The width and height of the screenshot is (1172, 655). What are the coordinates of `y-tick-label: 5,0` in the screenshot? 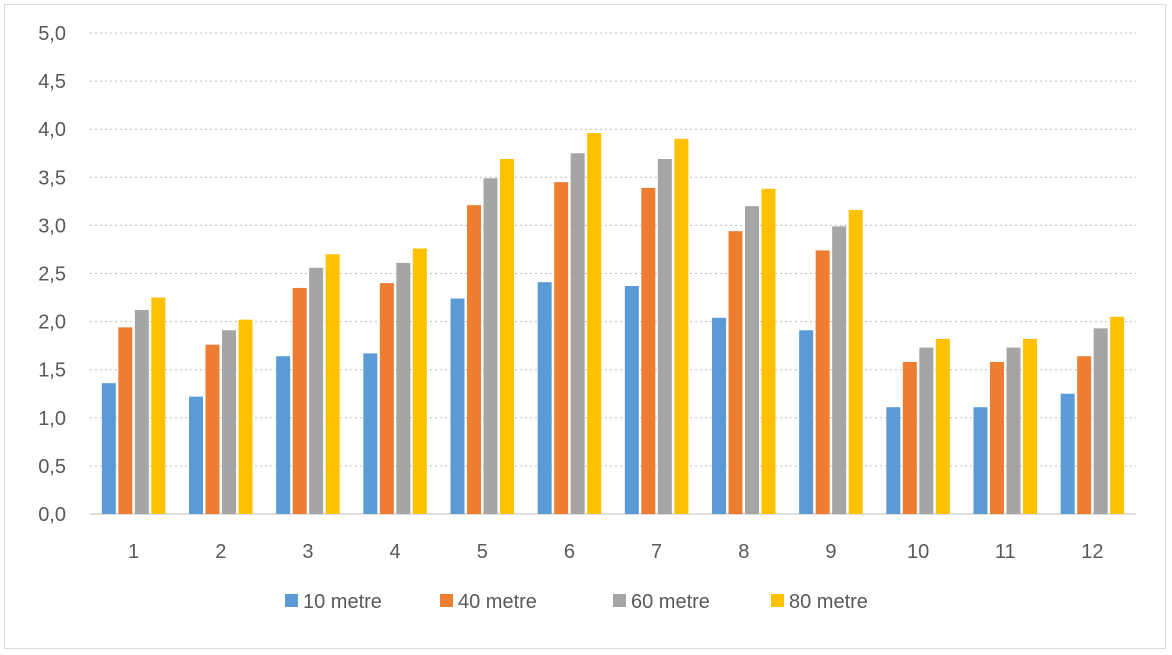 It's located at (52, 34).